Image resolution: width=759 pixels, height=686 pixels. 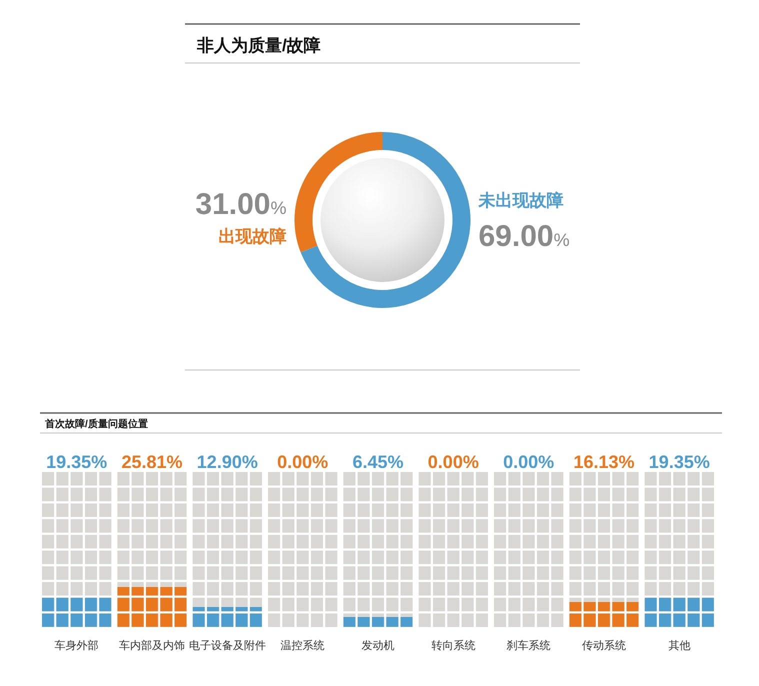 What do you see at coordinates (604, 462) in the screenshot?
I see `data-label: 16.13%` at bounding box center [604, 462].